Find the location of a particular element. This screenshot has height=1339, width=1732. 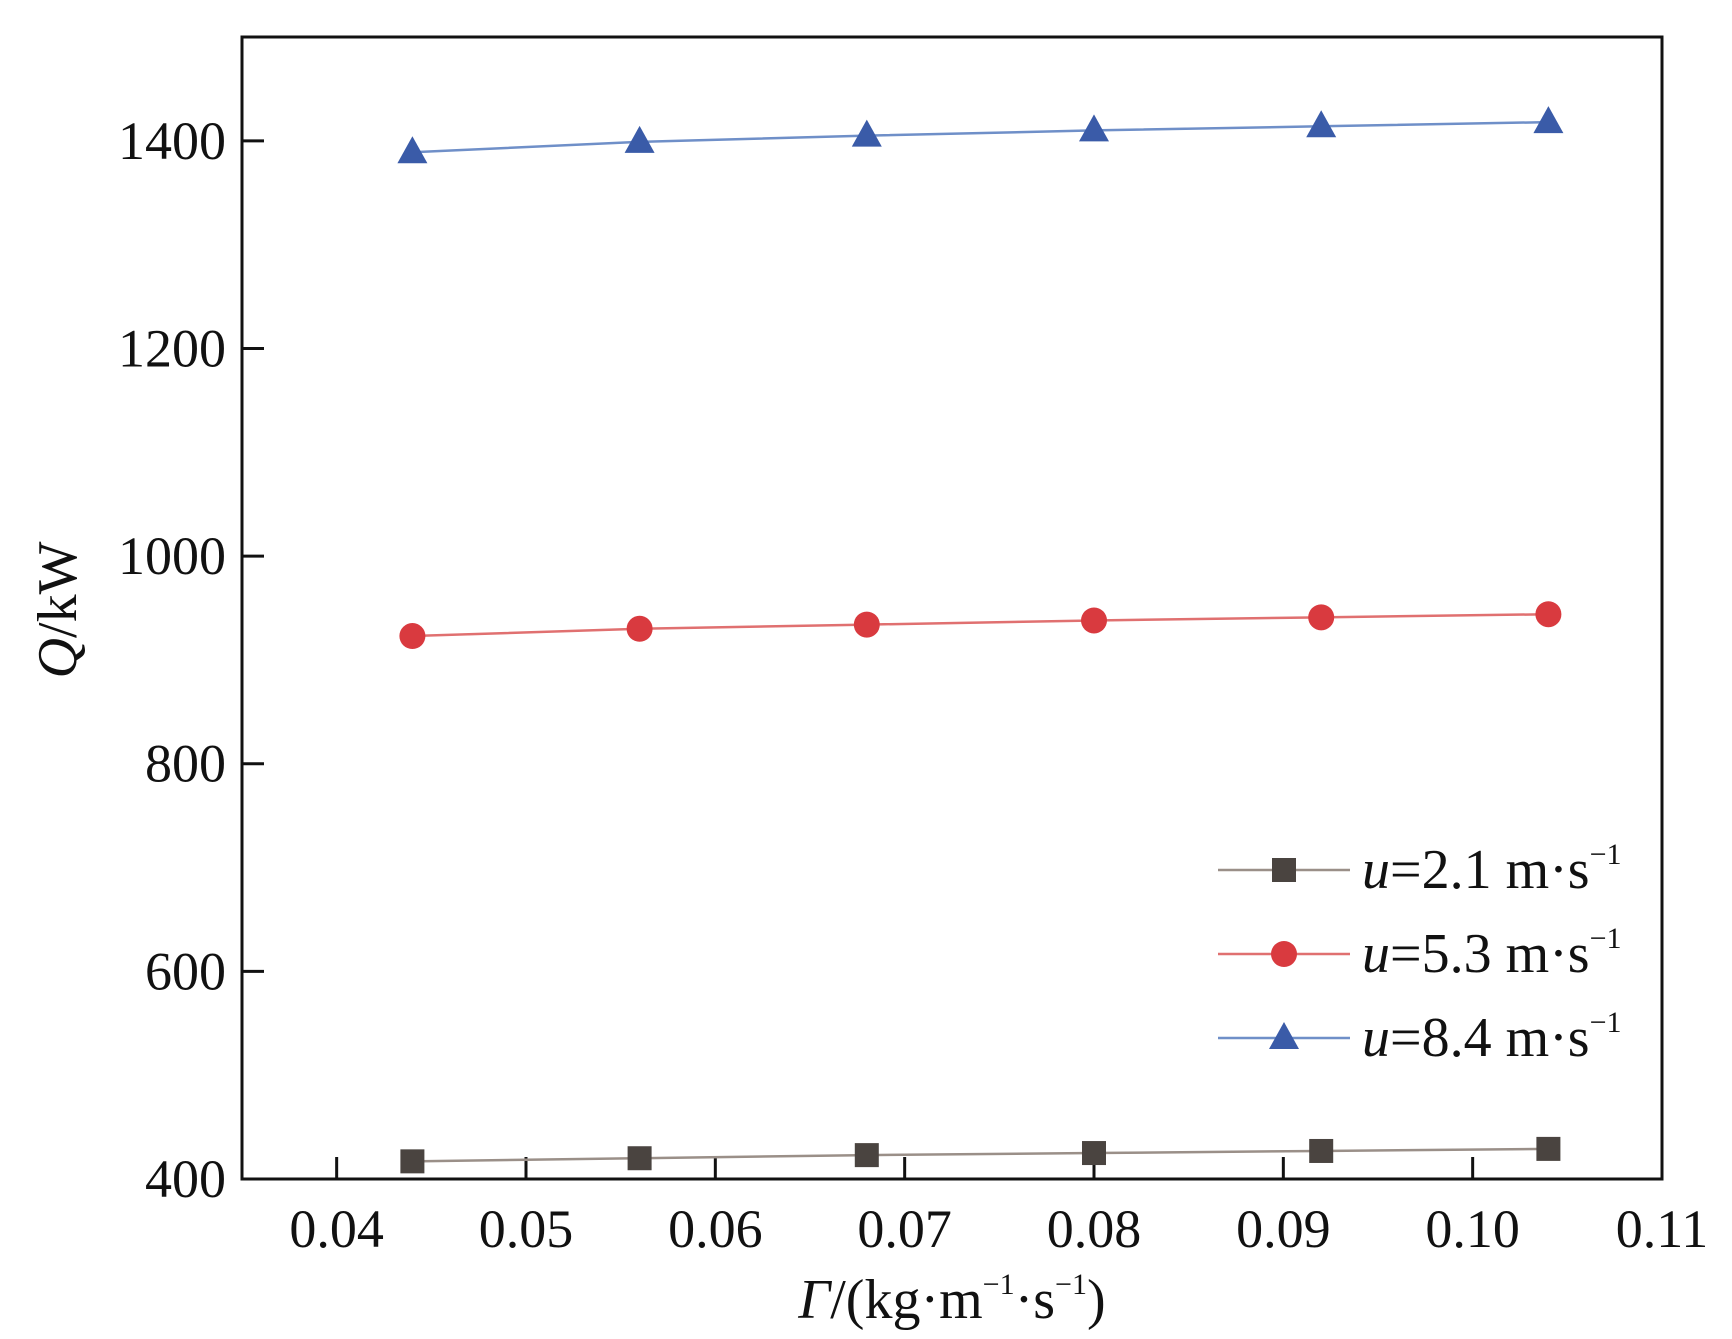

x-tick-label: 0.06 is located at coordinates (715, 1229).